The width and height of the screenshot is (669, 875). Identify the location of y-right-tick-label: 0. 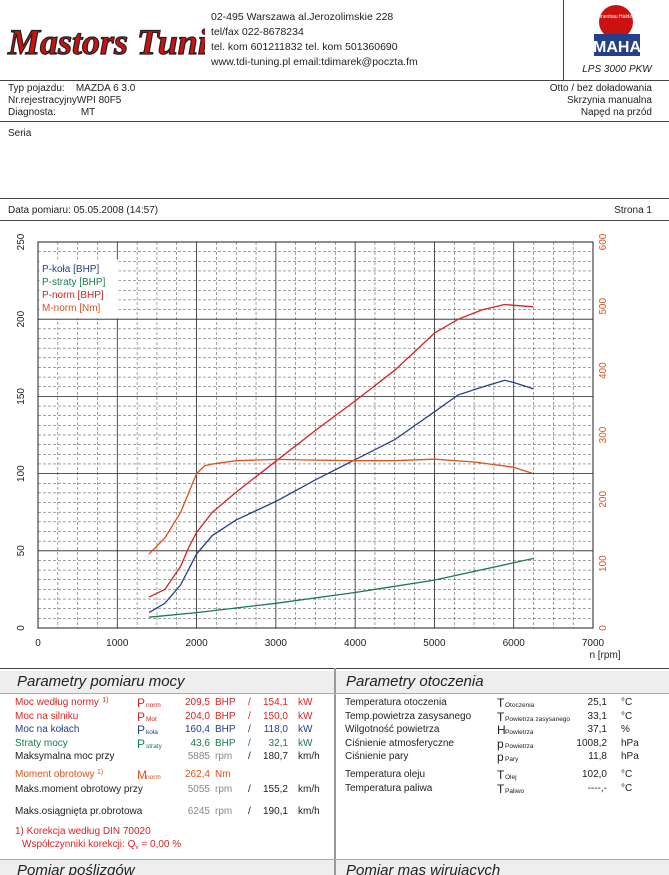
(603, 628).